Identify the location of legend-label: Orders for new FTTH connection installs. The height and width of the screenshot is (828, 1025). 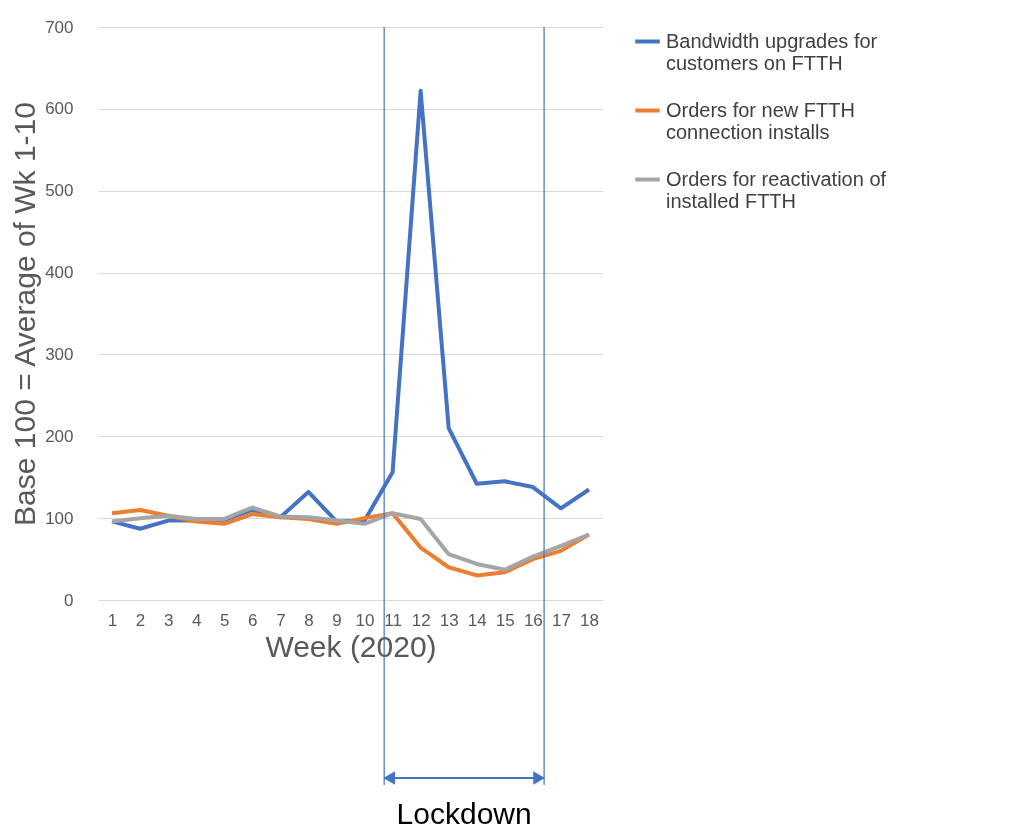
(760, 120).